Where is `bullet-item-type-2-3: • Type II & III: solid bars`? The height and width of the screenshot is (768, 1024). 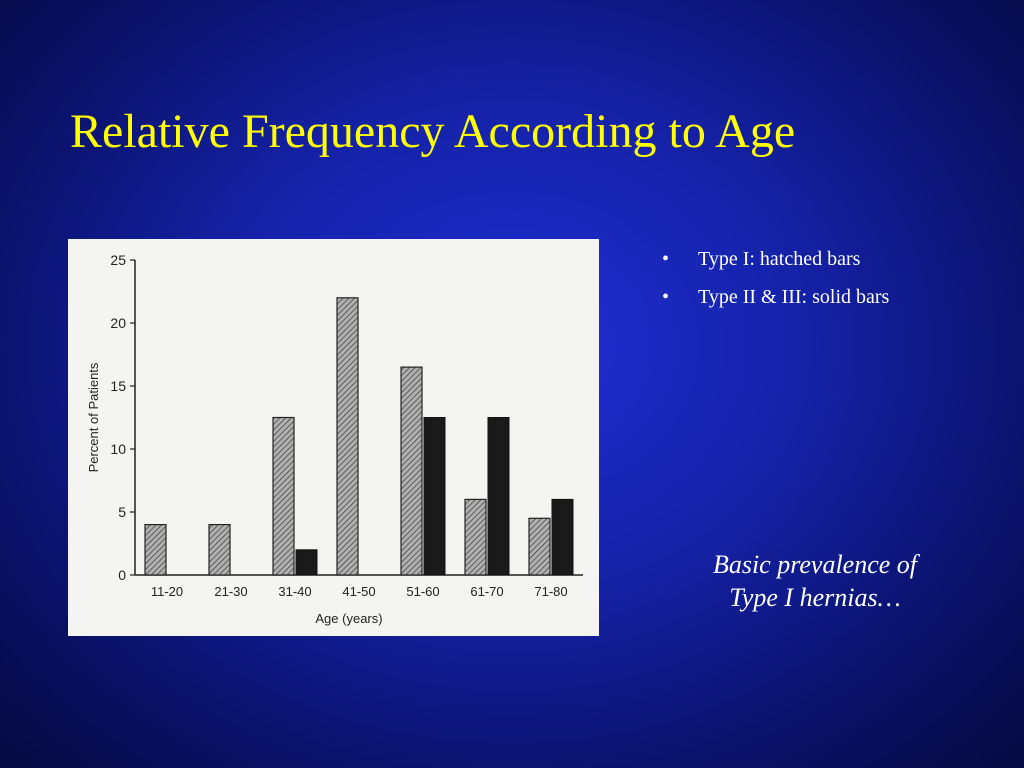 bullet-item-type-2-3: • Type II & III: solid bars is located at coordinates (832, 297).